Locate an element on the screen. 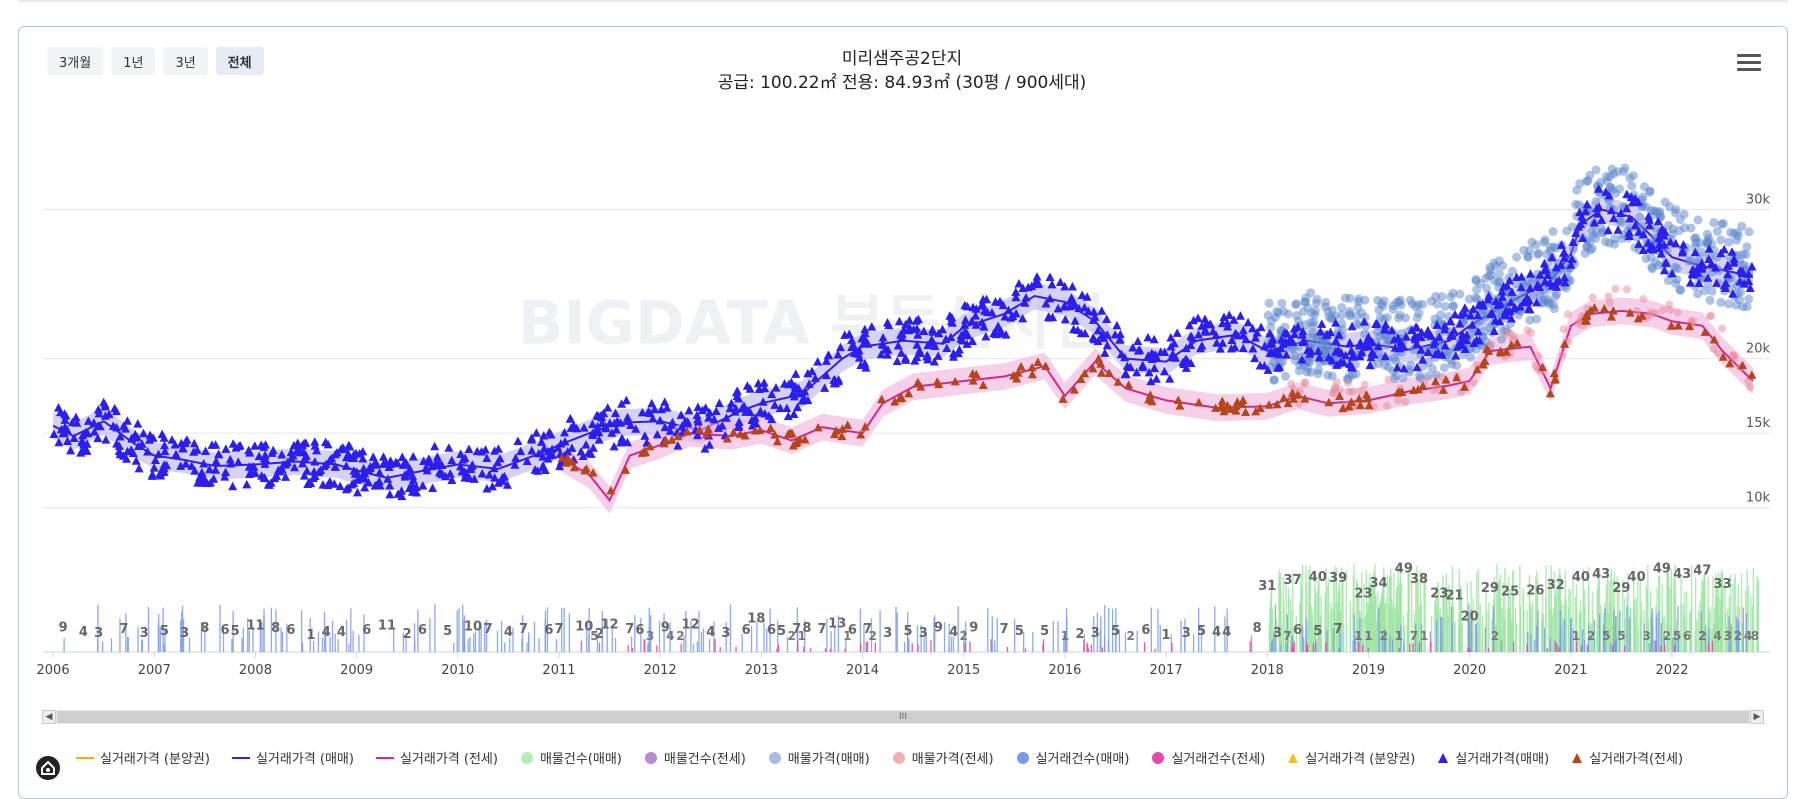 The image size is (1804, 799). legend-item: 실거래가격 (전세) is located at coordinates (436, 757).